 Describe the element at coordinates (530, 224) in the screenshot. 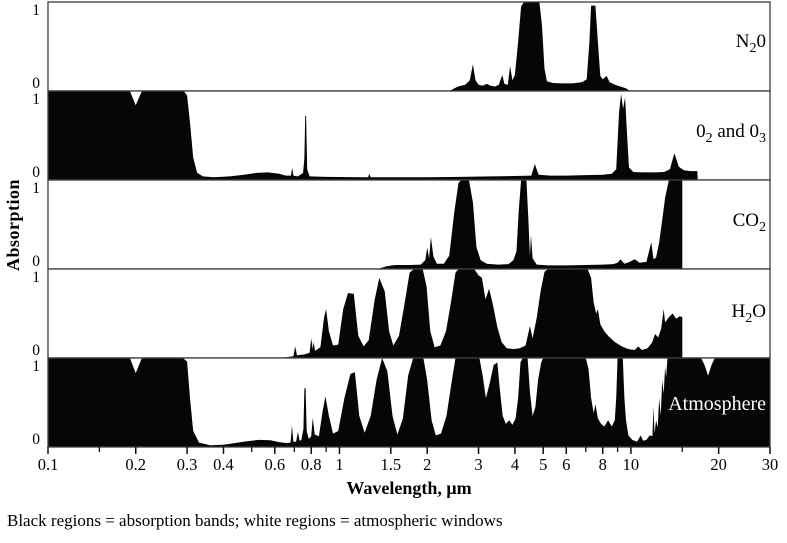

I see `absorption-band-co2` at that location.